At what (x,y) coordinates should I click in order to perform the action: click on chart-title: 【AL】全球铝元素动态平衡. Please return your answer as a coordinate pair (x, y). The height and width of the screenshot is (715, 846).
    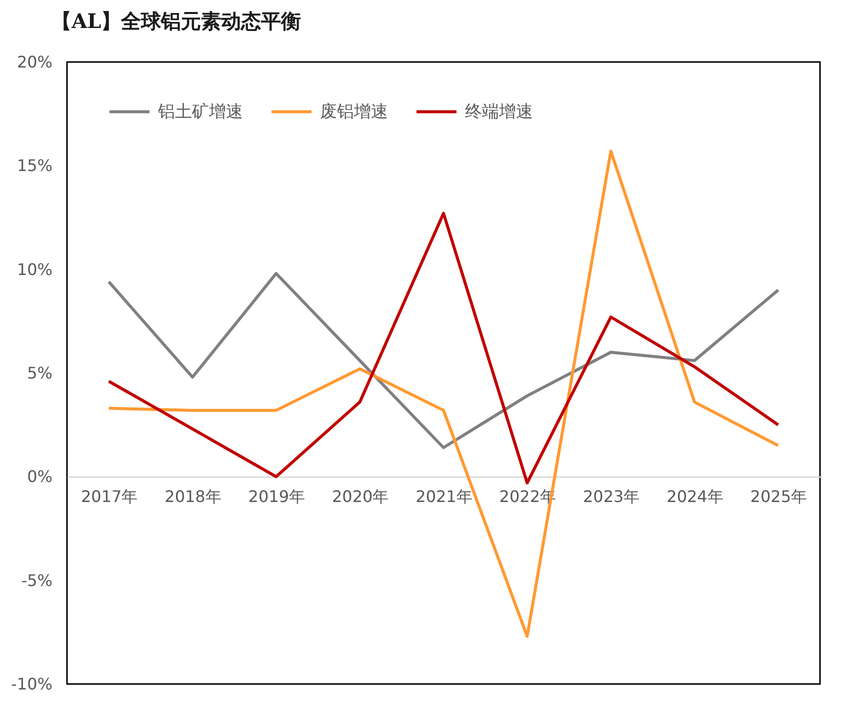
    Looking at the image, I should click on (177, 21).